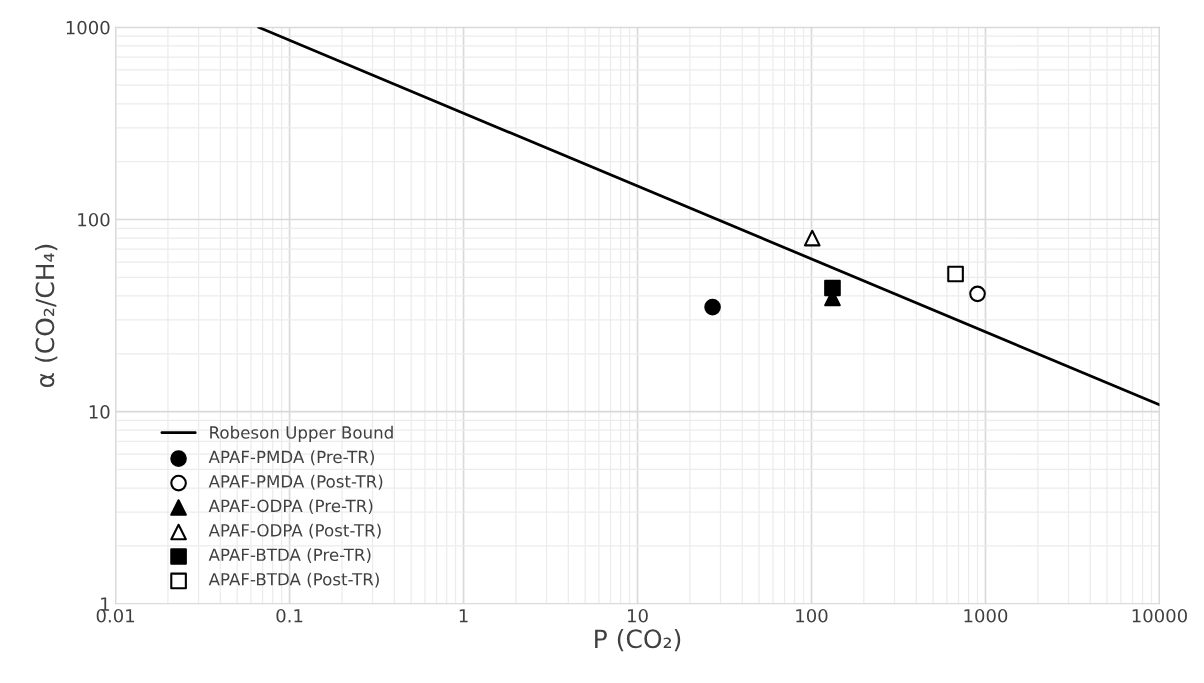  What do you see at coordinates (105, 604) in the screenshot?
I see `y-tick-label: 1` at bounding box center [105, 604].